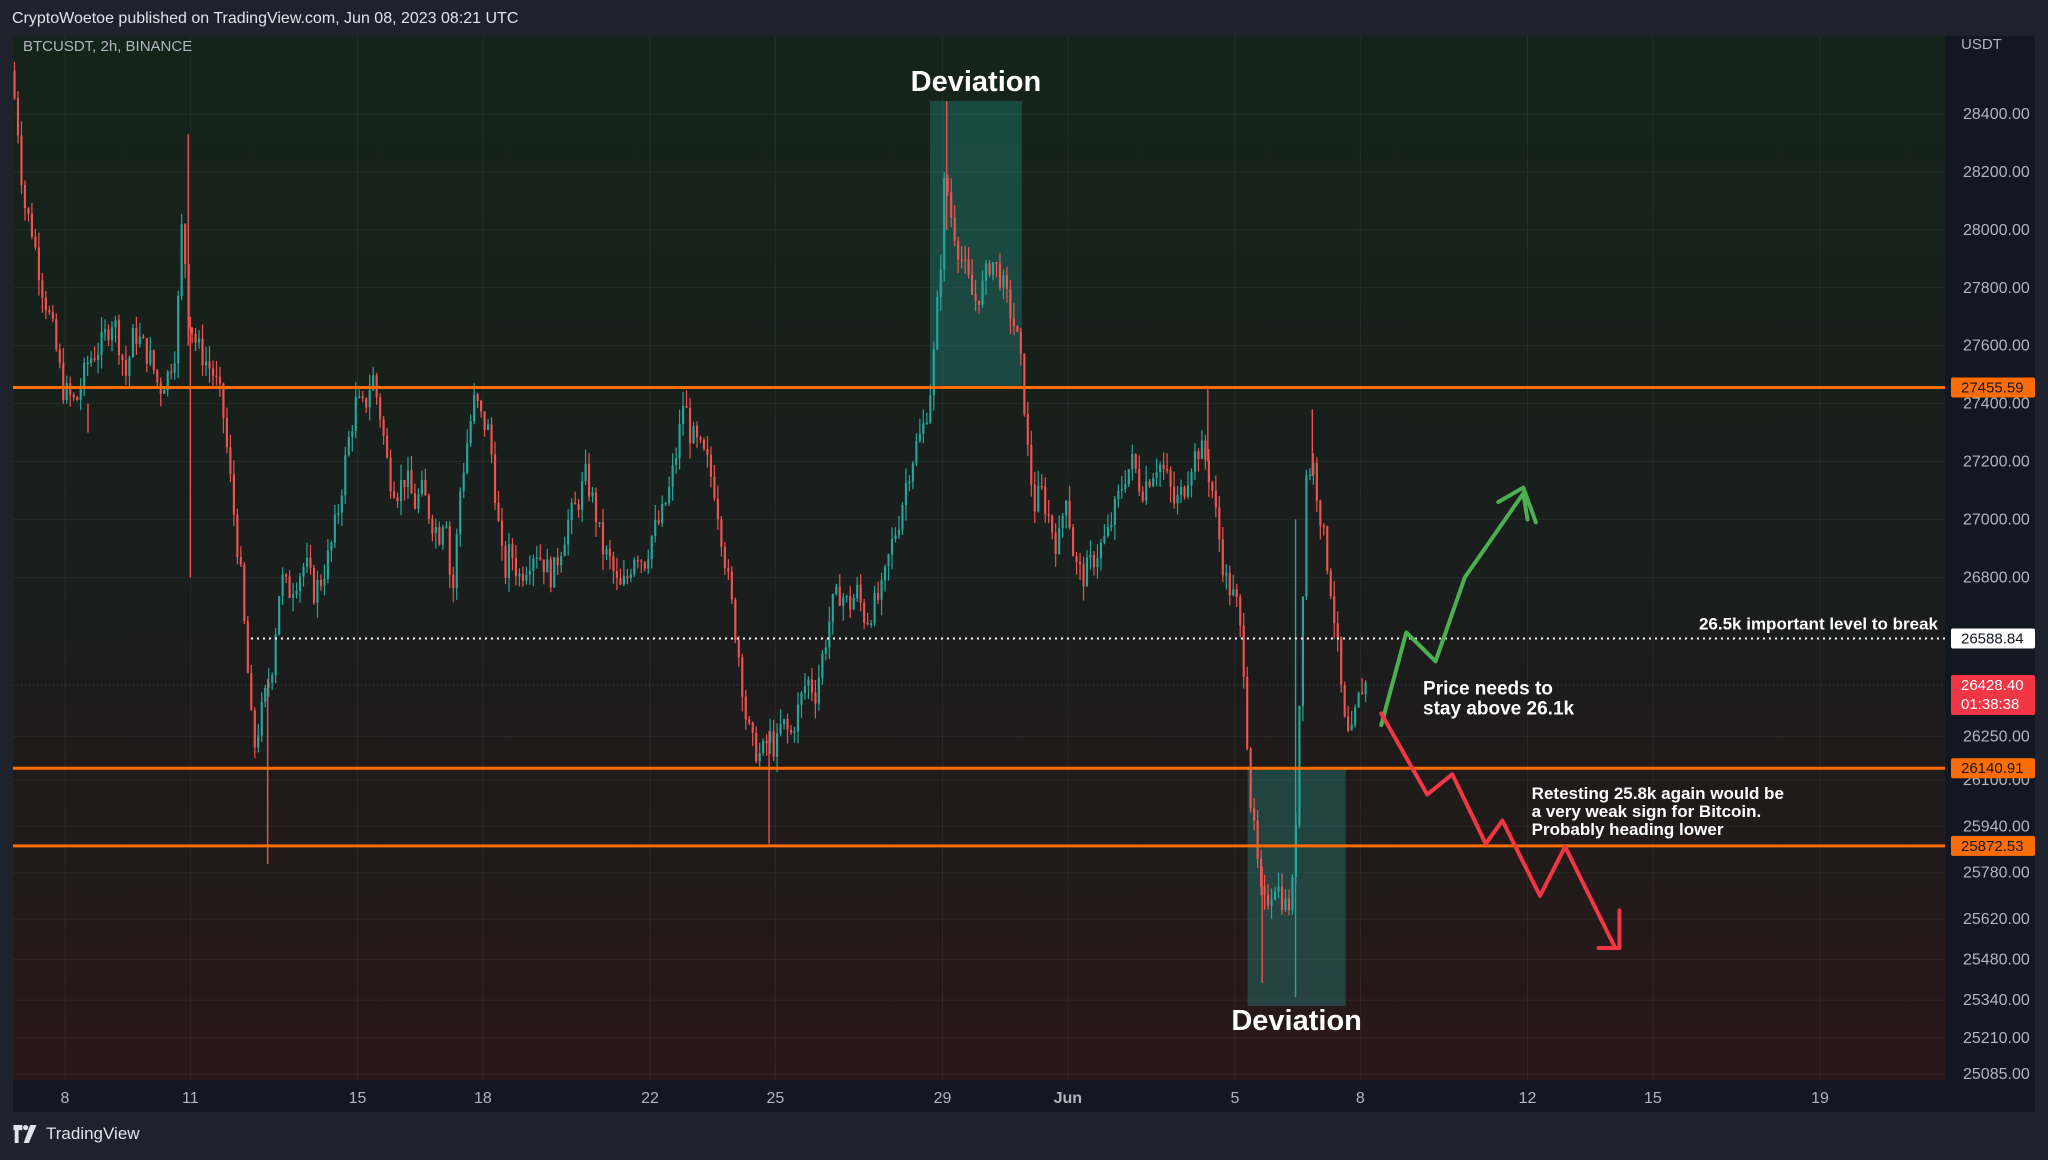 Image resolution: width=2048 pixels, height=1160 pixels. I want to click on time-axis-panel, so click(979, 1096).